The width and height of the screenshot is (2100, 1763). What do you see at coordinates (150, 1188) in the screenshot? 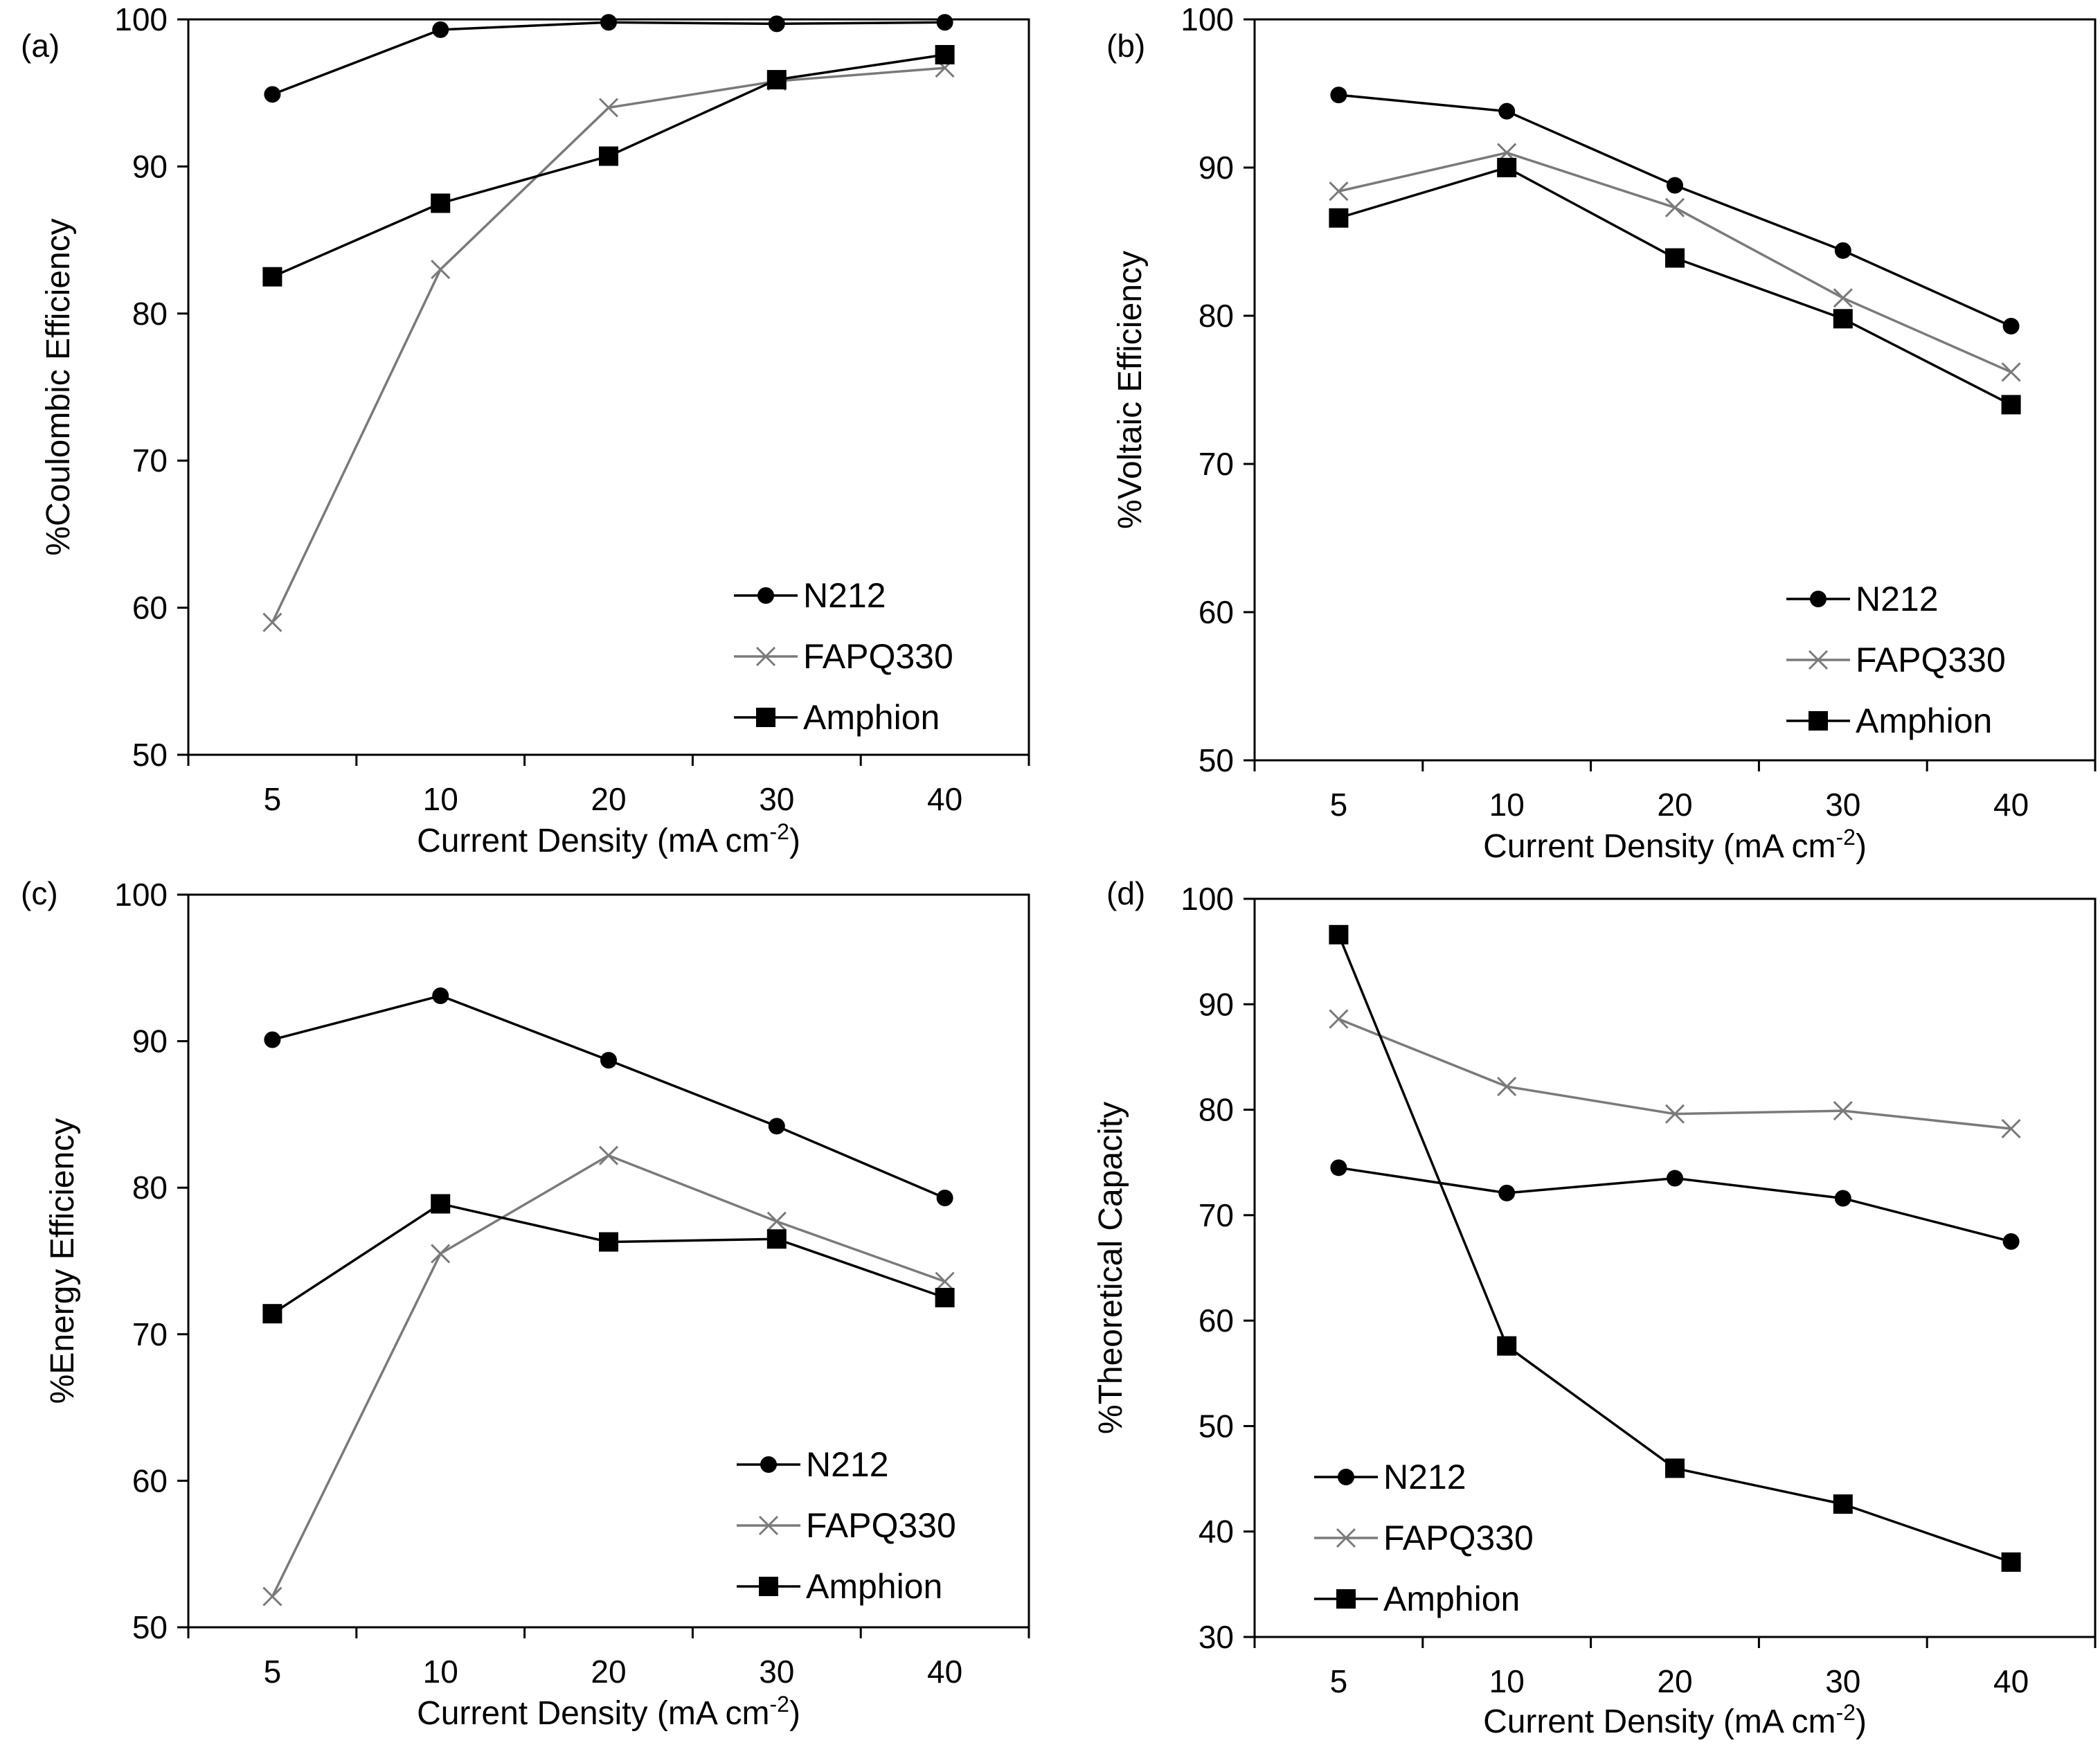
I see `y-tick-label: 80` at bounding box center [150, 1188].